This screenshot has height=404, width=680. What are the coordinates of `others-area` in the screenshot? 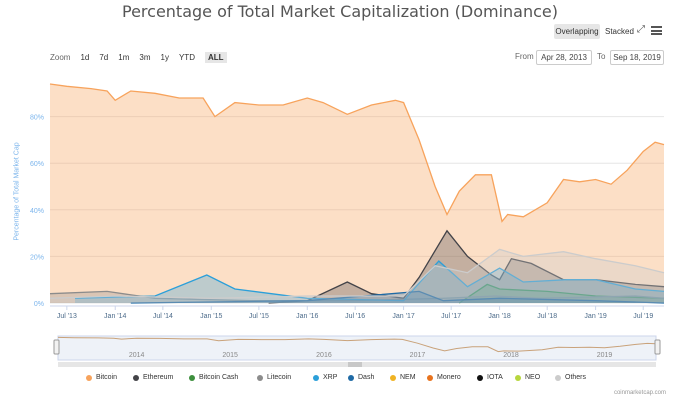 It's located at (357, 276).